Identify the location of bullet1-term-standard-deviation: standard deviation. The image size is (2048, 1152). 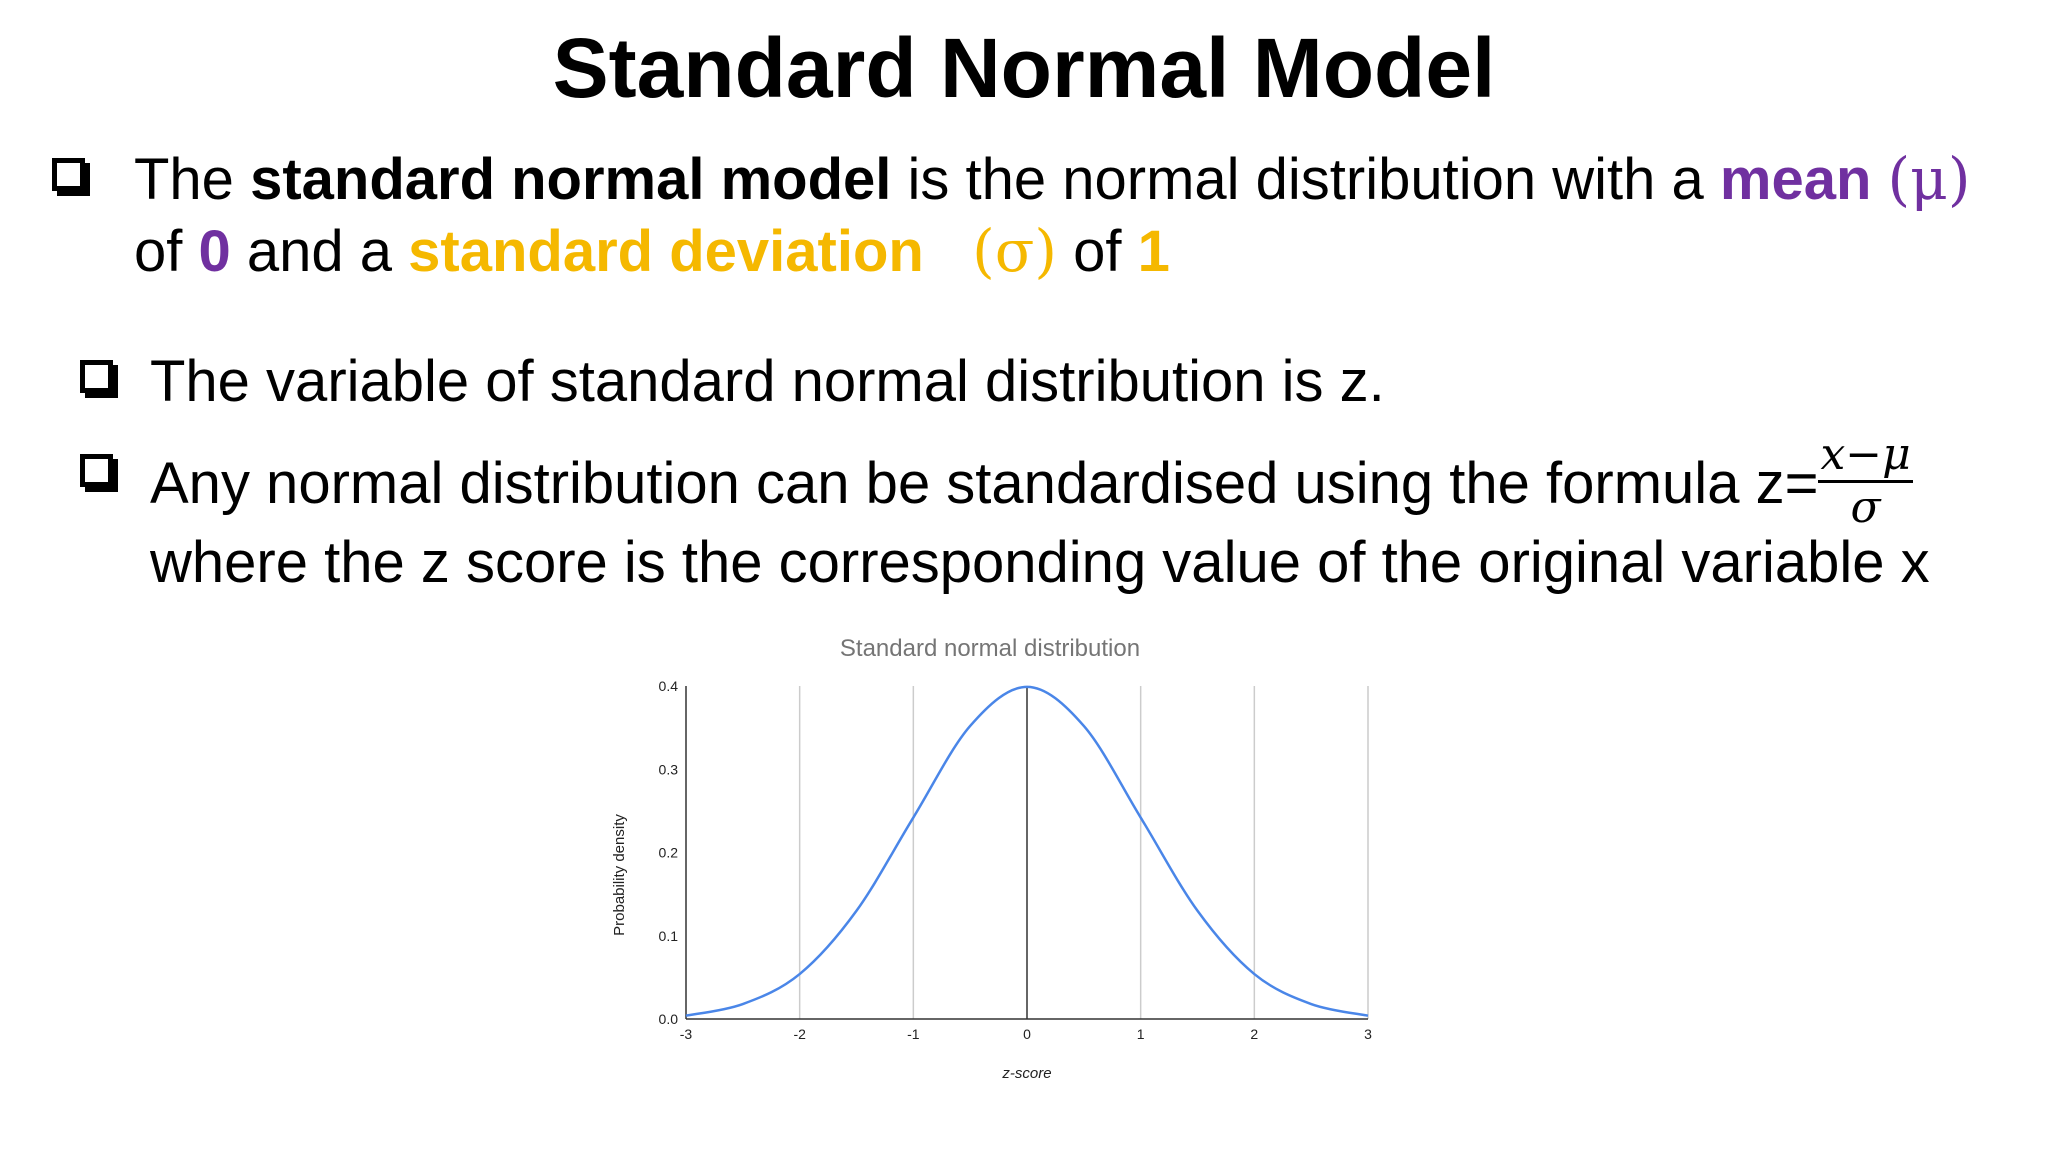
(666, 251).